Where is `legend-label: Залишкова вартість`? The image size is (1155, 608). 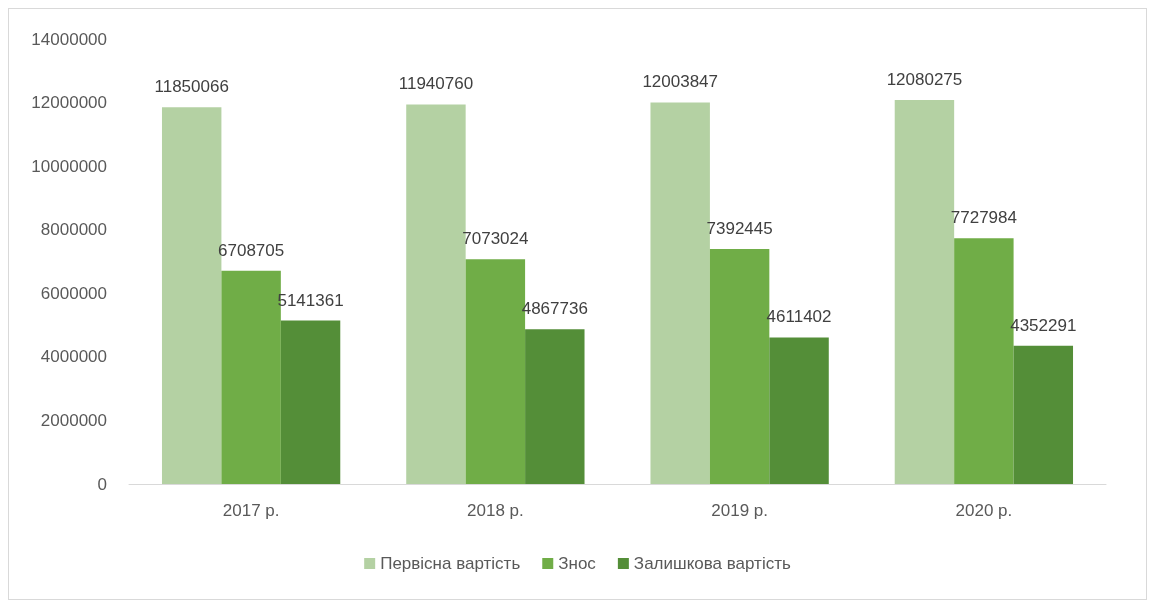
legend-label: Залишкова вартість is located at coordinates (712, 563).